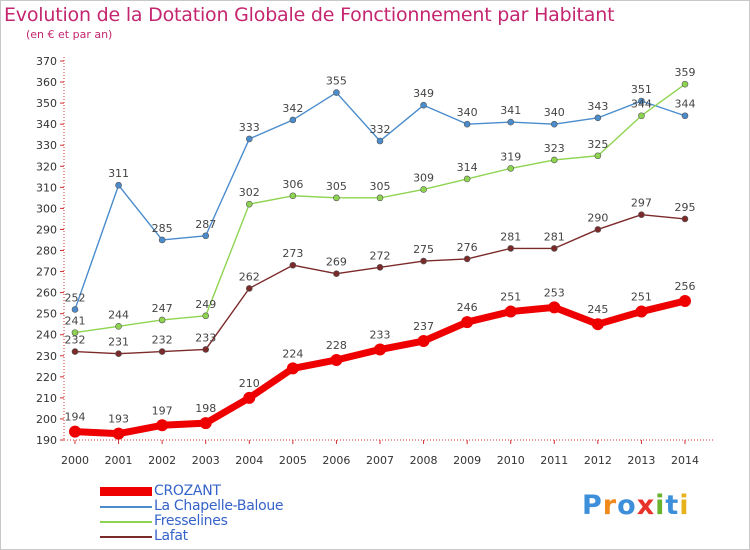 This screenshot has height=550, width=750. What do you see at coordinates (46, 293) in the screenshot?
I see `y-tick-label: 260` at bounding box center [46, 293].